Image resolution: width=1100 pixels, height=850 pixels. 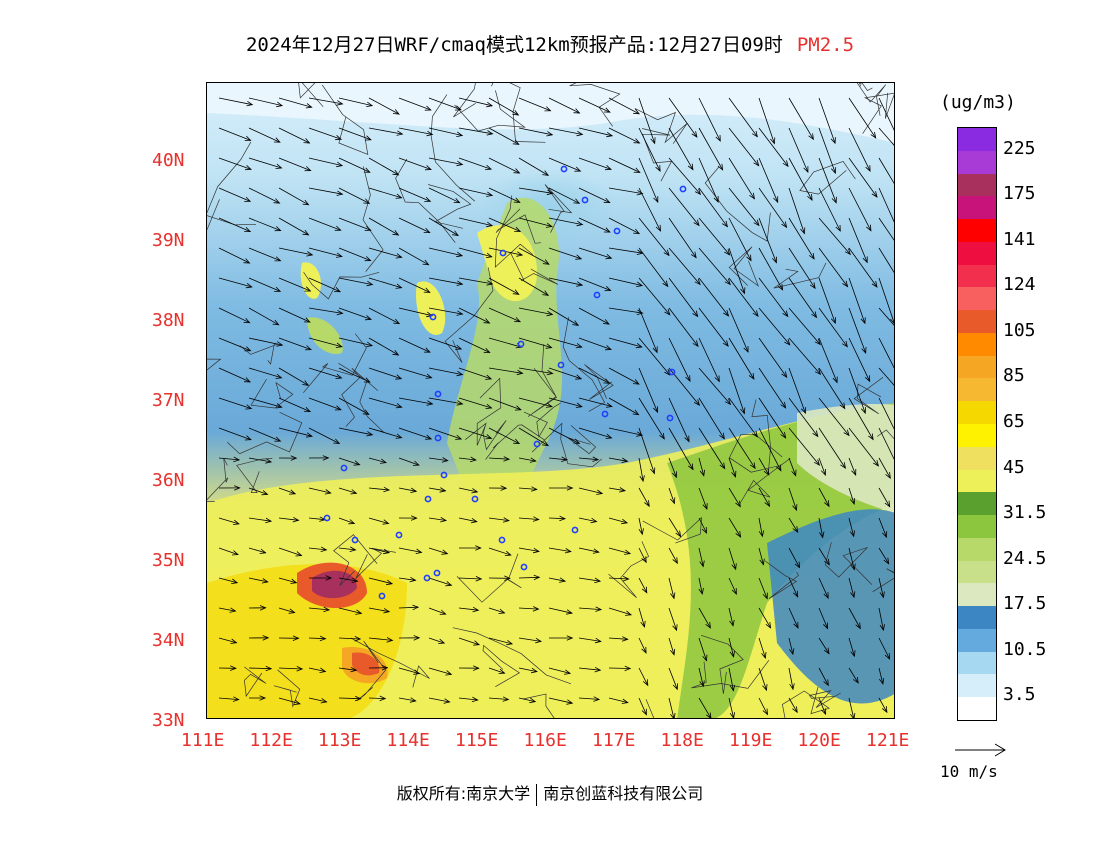 What do you see at coordinates (203, 740) in the screenshot?
I see `longitude-label: 111E` at bounding box center [203, 740].